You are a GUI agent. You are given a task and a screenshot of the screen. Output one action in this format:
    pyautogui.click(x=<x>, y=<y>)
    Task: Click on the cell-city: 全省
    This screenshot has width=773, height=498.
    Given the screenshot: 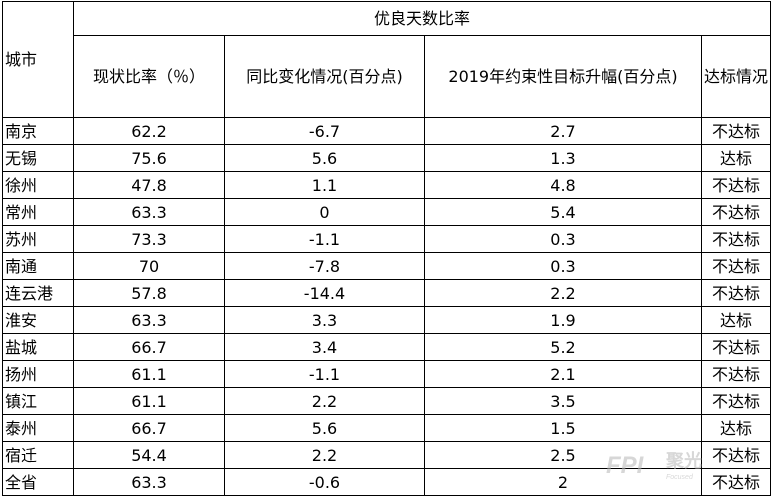 What is the action you would take?
    pyautogui.click(x=38, y=482)
    